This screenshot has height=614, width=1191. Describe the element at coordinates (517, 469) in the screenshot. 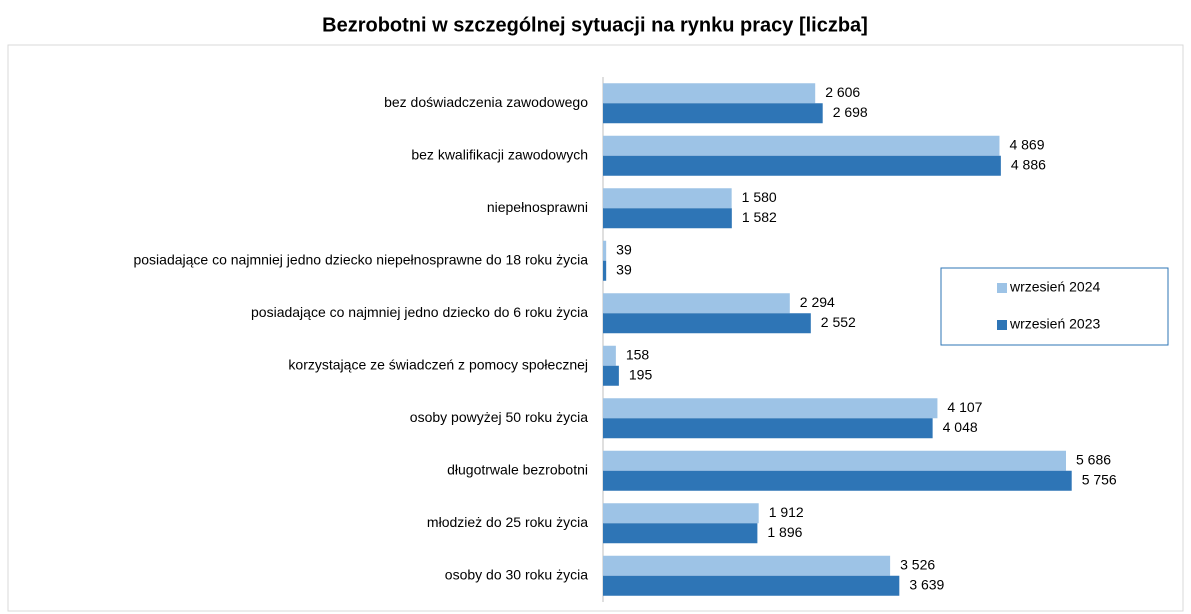

I see `category-label: długotrwale bezrobotni` at that location.